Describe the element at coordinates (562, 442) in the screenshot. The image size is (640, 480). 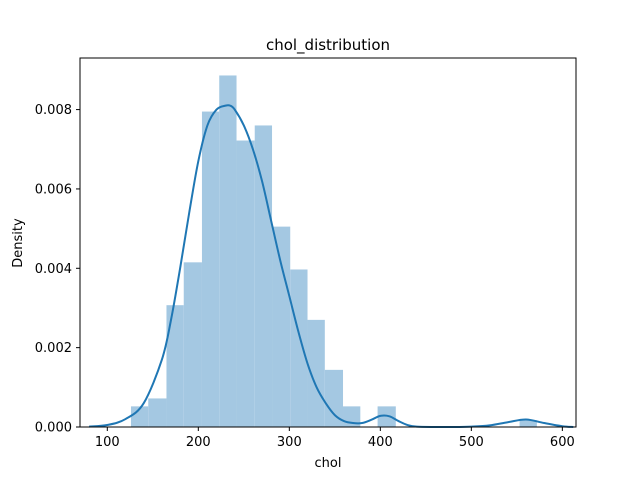
I see `x-tick-label: 600` at that location.